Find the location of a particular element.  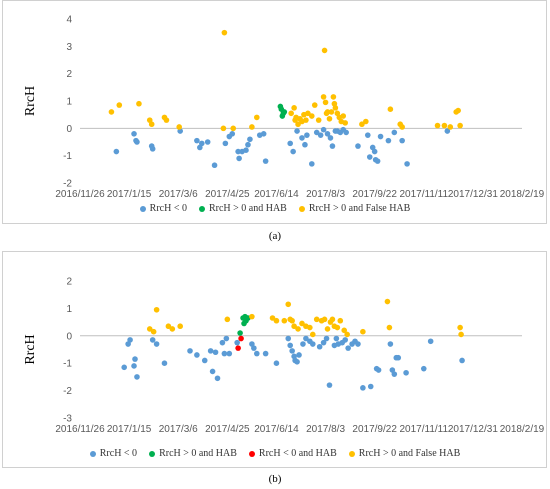

y-tick-label: 0 is located at coordinates (69, 336).